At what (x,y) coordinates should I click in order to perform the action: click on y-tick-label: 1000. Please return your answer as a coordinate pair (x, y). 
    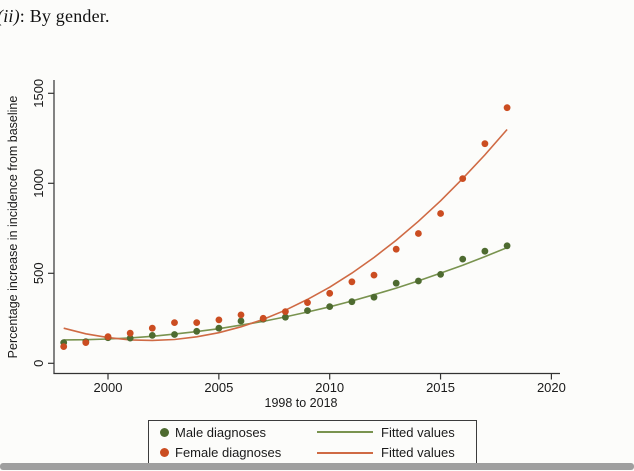
    Looking at the image, I should click on (38, 183).